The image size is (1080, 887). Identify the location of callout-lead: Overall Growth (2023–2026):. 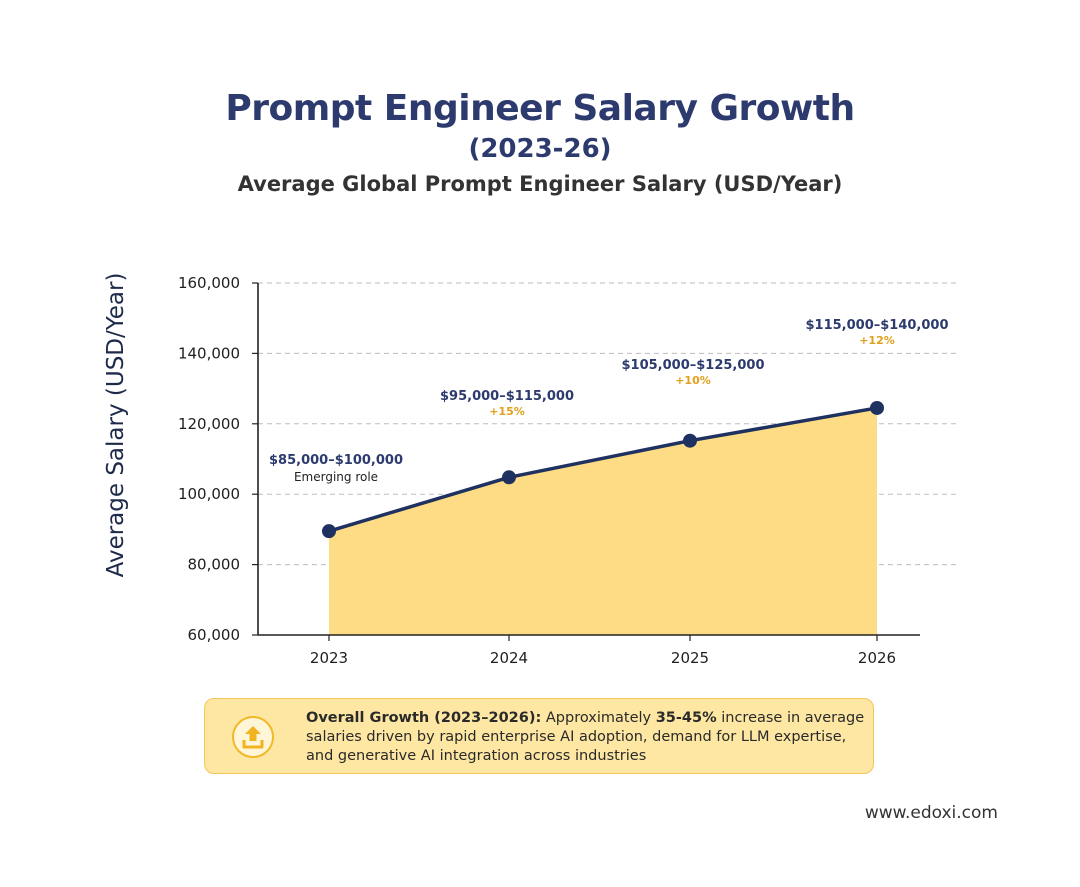
(424, 718).